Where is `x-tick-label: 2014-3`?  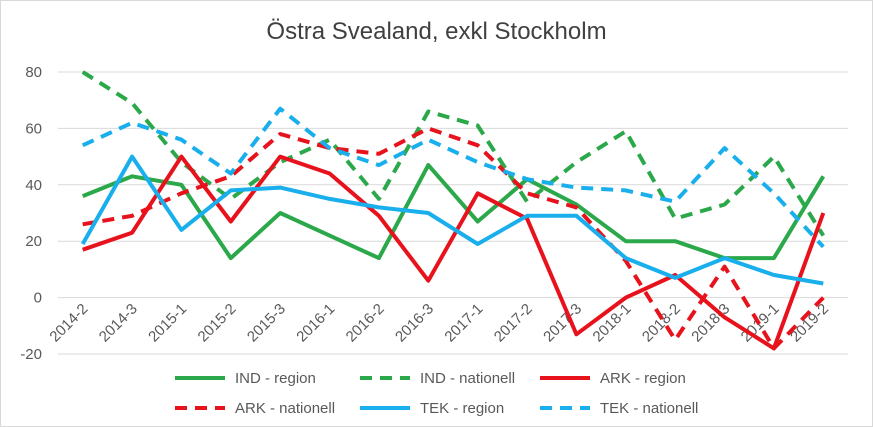
x-tick-label: 2014-3 is located at coordinates (118, 322).